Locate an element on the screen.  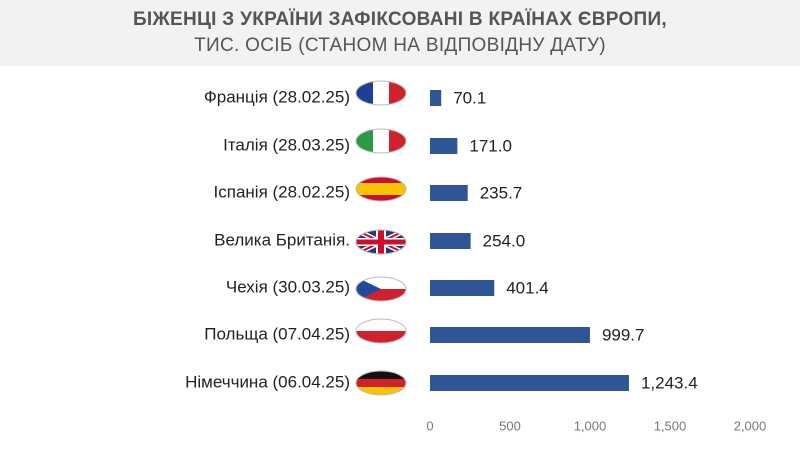
flag-spain is located at coordinates (381, 189).